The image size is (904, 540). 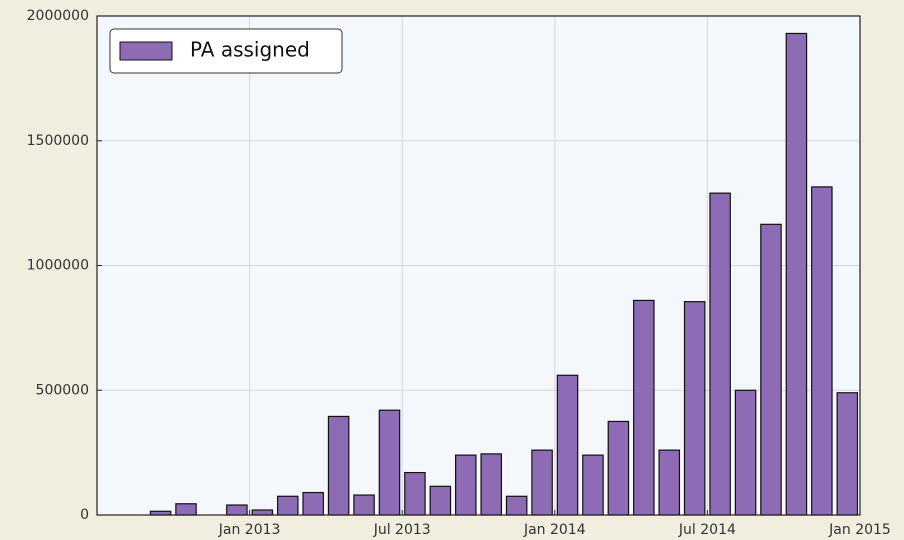 I want to click on y-tick-label: 1500000, so click(x=58, y=141).